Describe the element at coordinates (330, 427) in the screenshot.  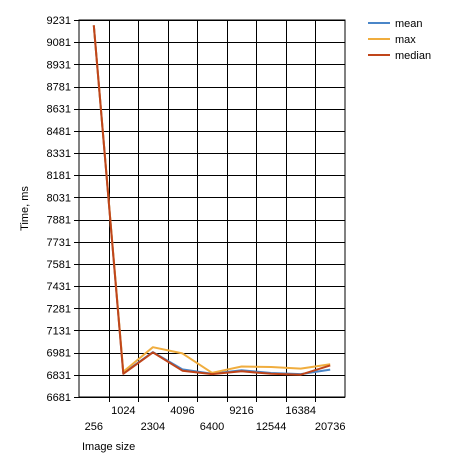
I see `x-tick-label: 20736` at that location.